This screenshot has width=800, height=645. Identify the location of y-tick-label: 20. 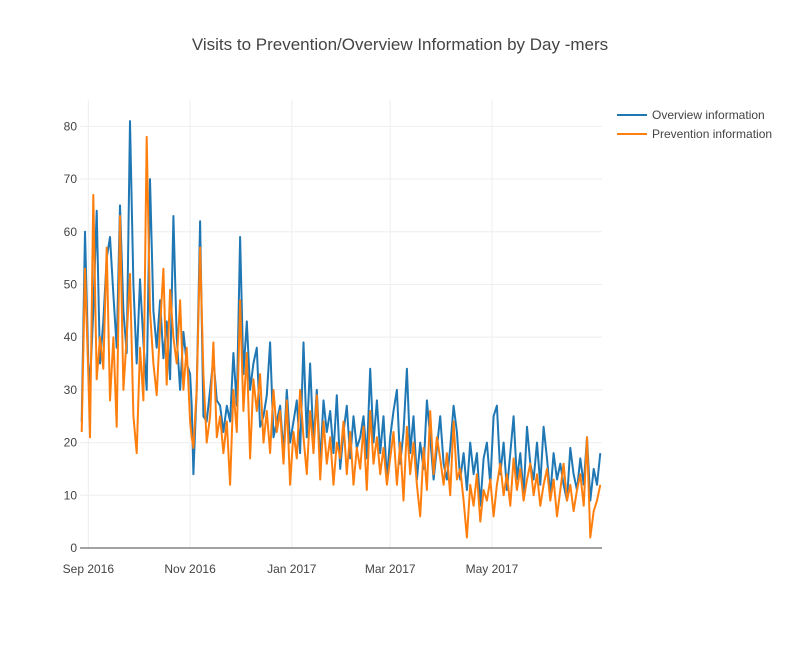
(71, 443).